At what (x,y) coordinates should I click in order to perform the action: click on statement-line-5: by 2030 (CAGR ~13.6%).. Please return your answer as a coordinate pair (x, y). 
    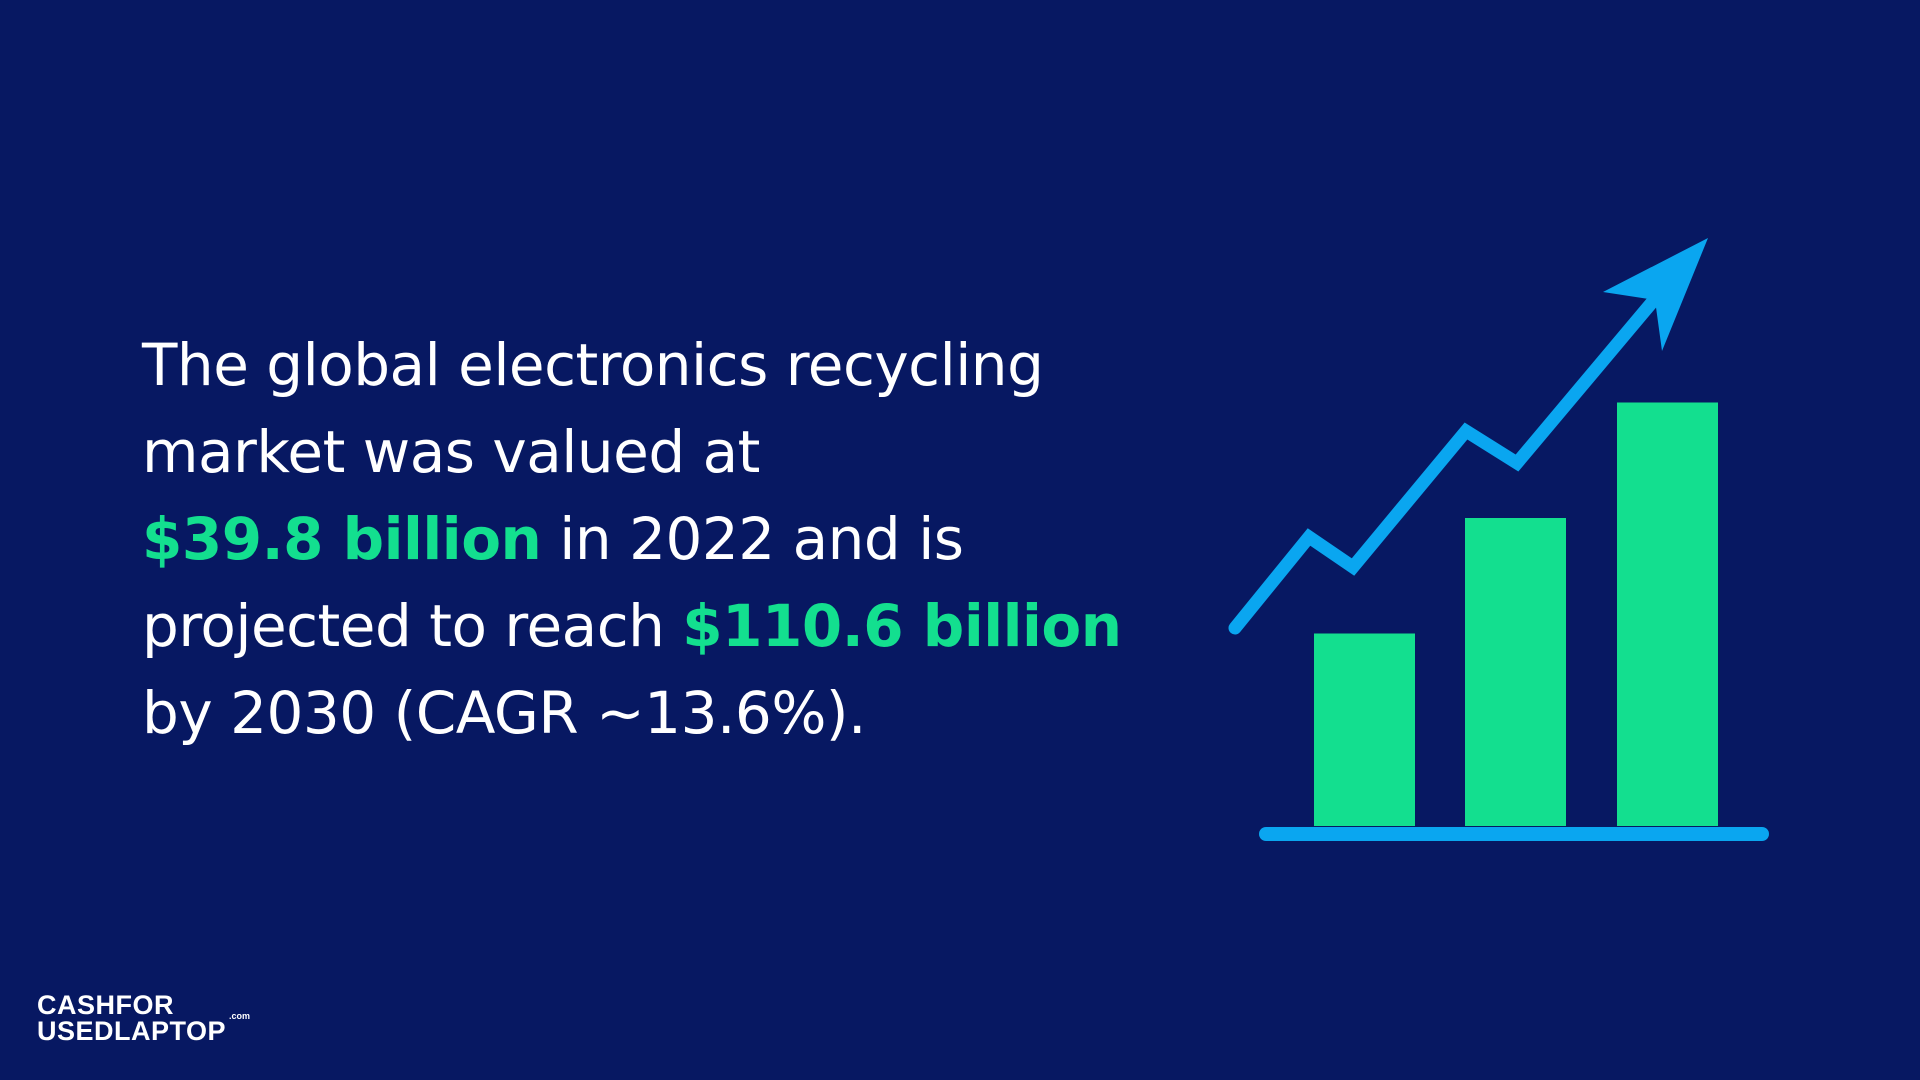
    Looking at the image, I should click on (504, 713).